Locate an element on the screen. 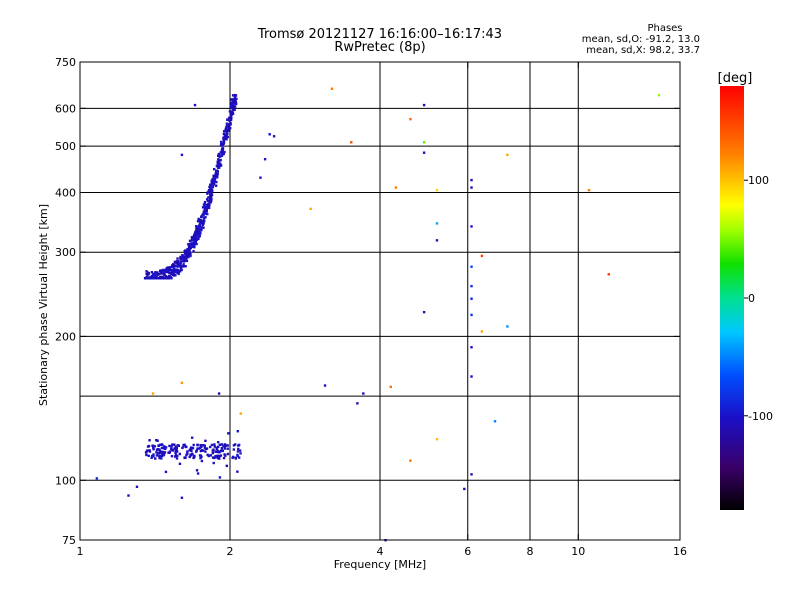 The height and width of the screenshot is (600, 800). colorbar-tick-label: 100 is located at coordinates (758, 180).